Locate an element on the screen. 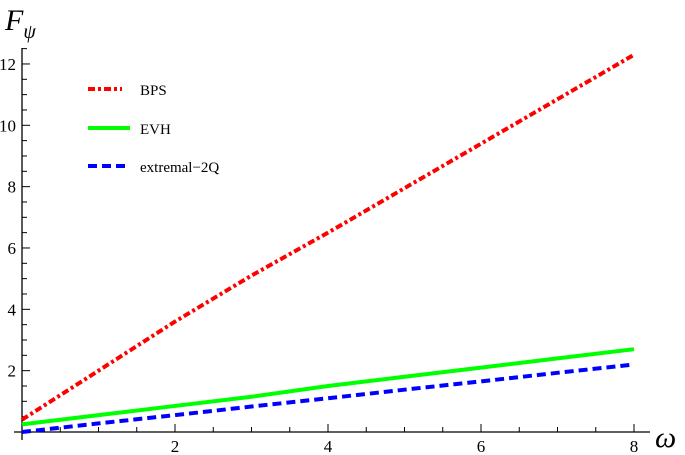  y-tick-label: 10 is located at coordinates (8, 125).